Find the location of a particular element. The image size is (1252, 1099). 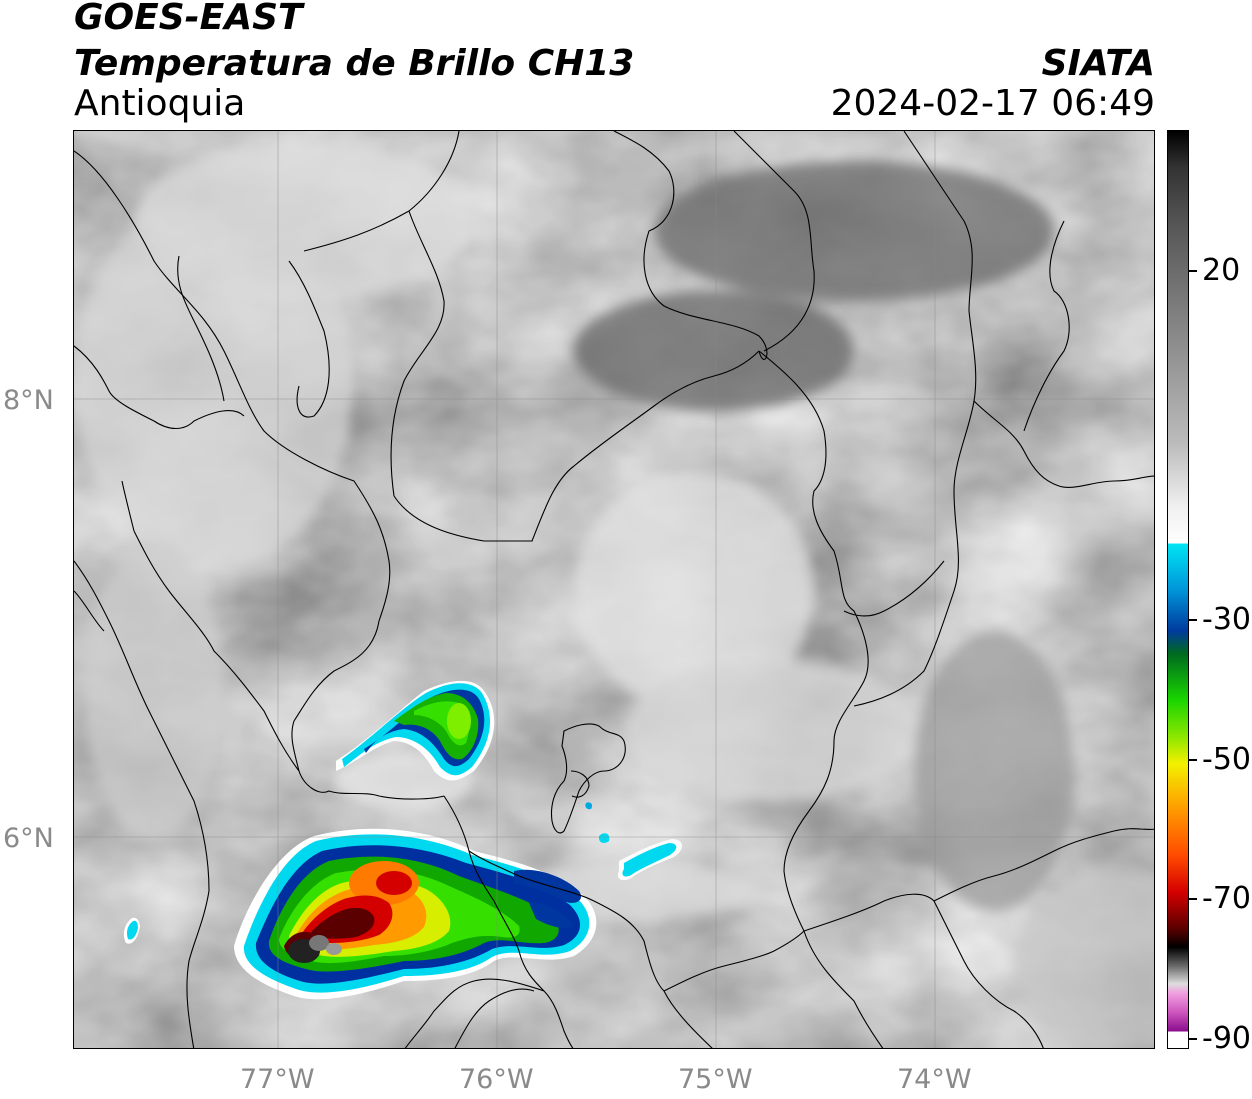

map-region-label: Antioquia is located at coordinates (160, 103).